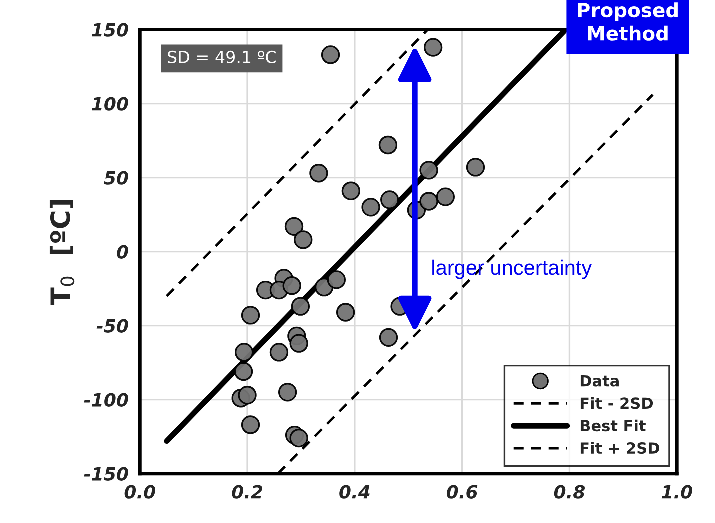 The height and width of the screenshot is (523, 715). What do you see at coordinates (110, 30) in the screenshot?
I see `y-tick-label: 150` at bounding box center [110, 30].